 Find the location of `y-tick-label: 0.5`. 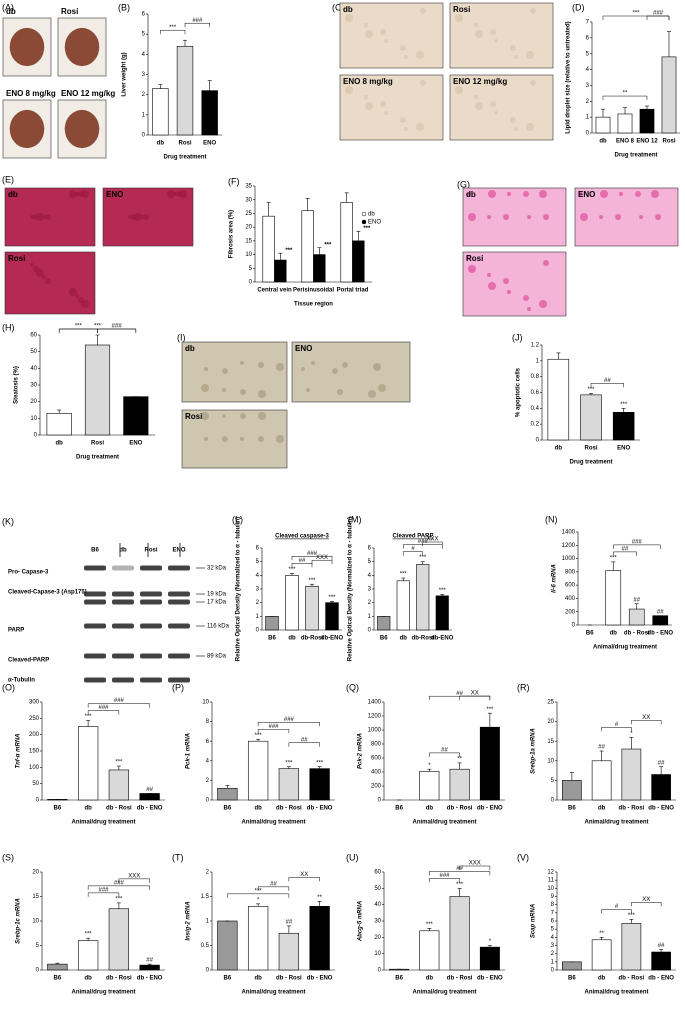

y-tick-label: 0.5 is located at coordinates (205, 946).